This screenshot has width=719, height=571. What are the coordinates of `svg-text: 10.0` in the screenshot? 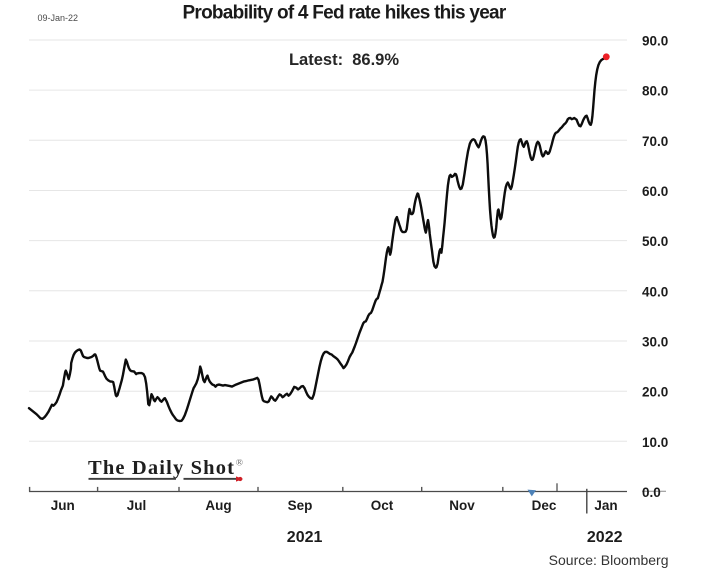 It's located at (655, 442).